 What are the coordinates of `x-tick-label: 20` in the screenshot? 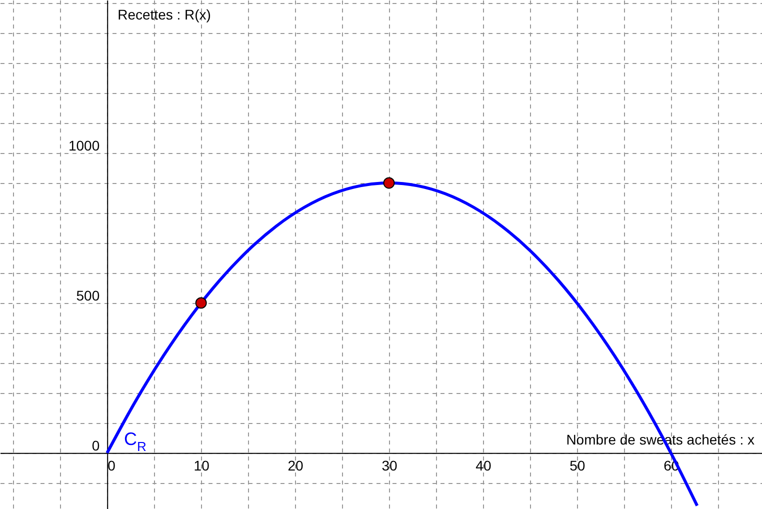 It's located at (296, 465).